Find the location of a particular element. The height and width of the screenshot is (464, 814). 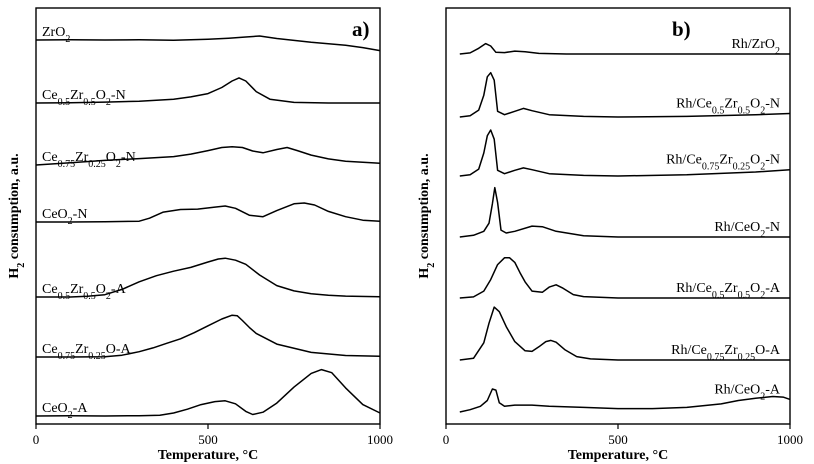

series-label: Rh/Ce0.75Zr0.25O2-N is located at coordinates (723, 163).